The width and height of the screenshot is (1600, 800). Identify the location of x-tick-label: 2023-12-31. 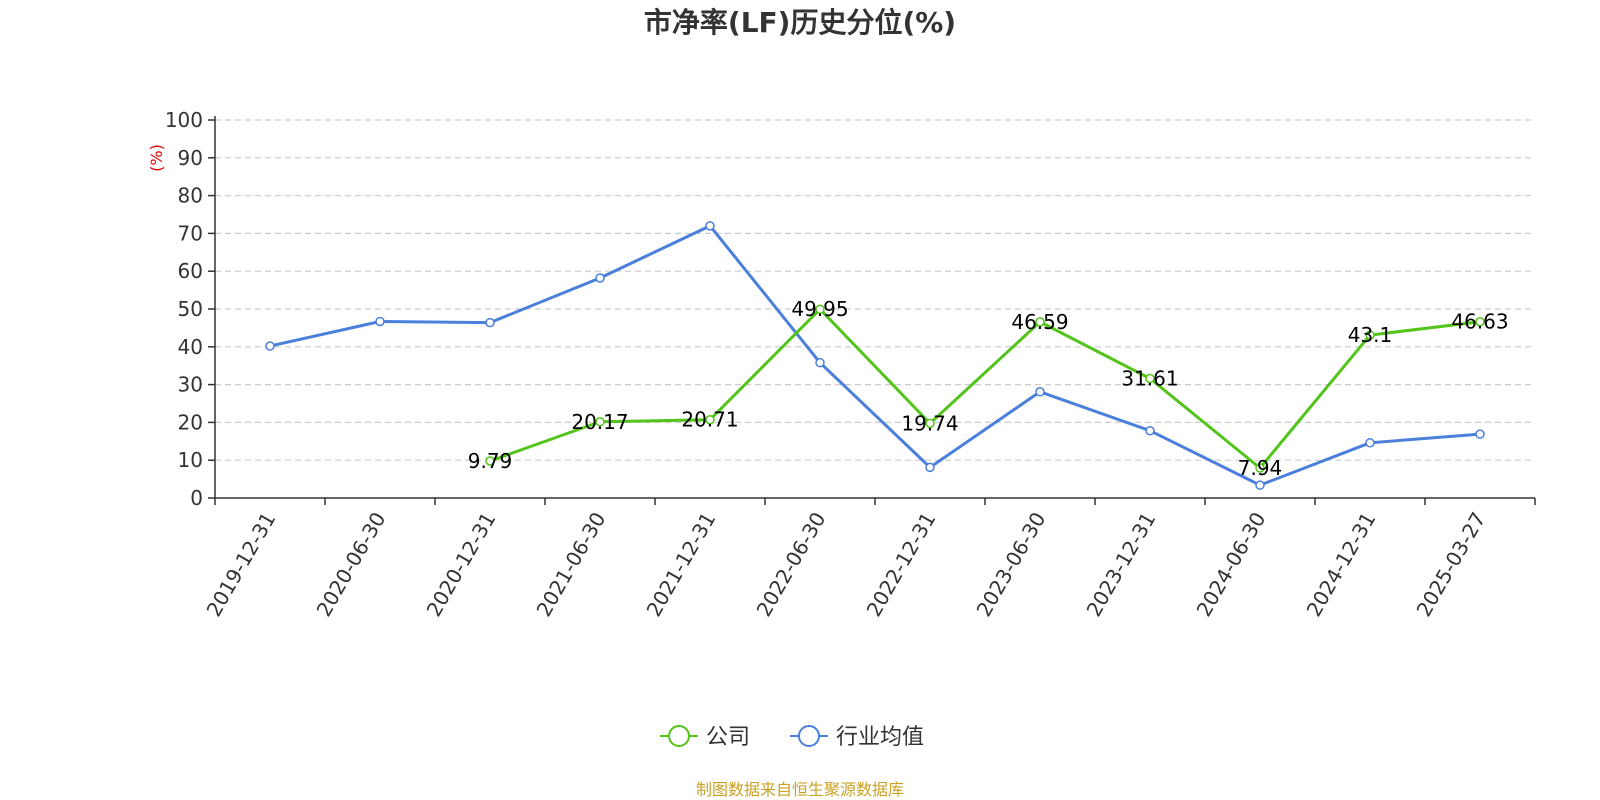
(1120, 564).